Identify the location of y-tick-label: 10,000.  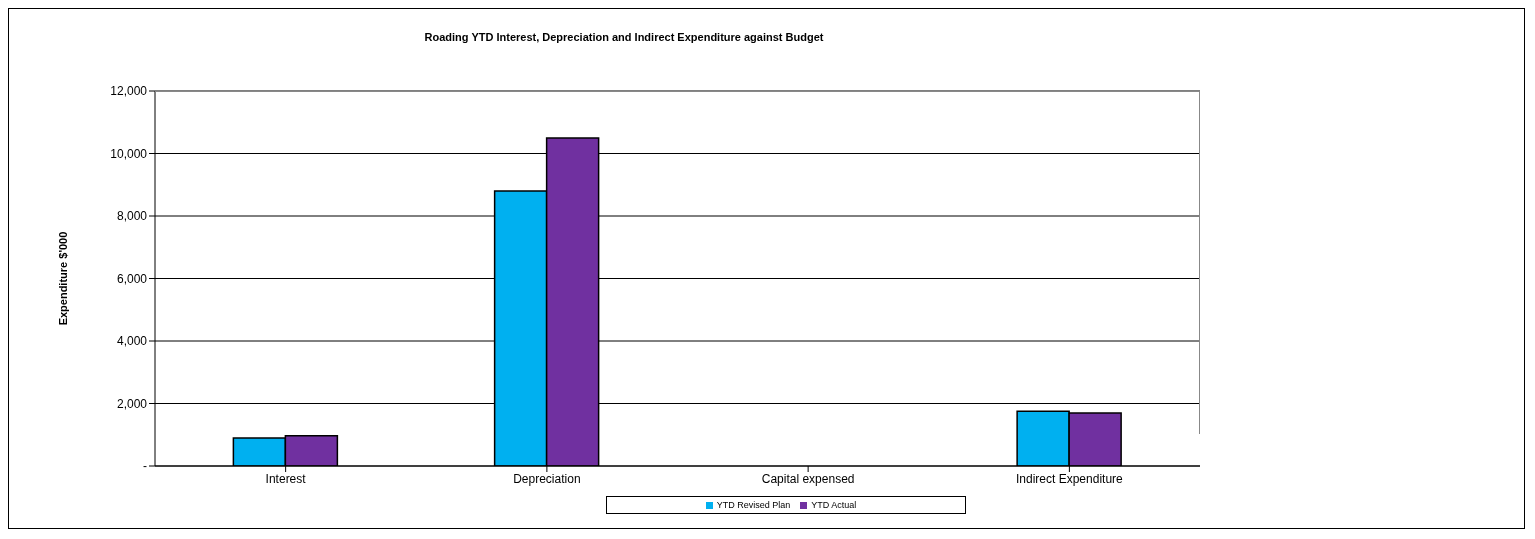
(129, 153).